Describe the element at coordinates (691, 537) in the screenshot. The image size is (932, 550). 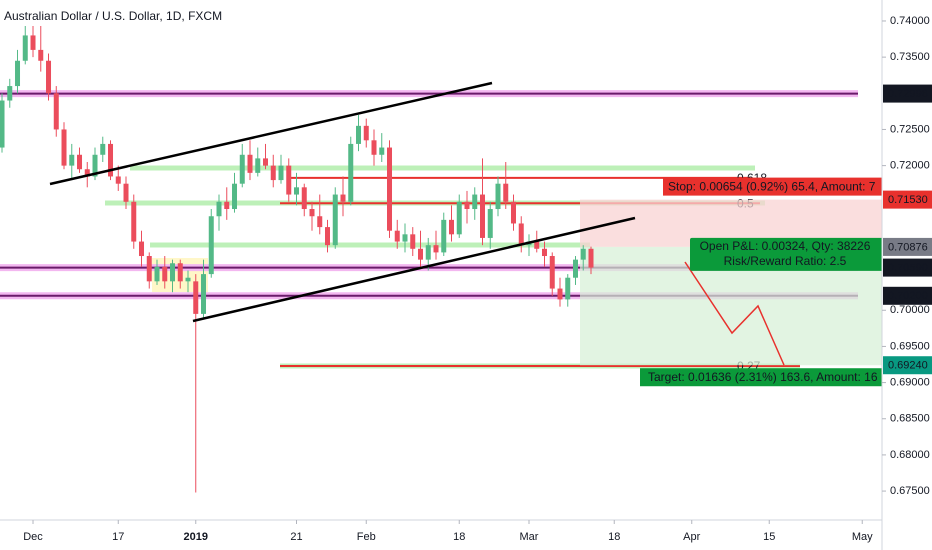
I see `x-tick-label: Apr` at that location.